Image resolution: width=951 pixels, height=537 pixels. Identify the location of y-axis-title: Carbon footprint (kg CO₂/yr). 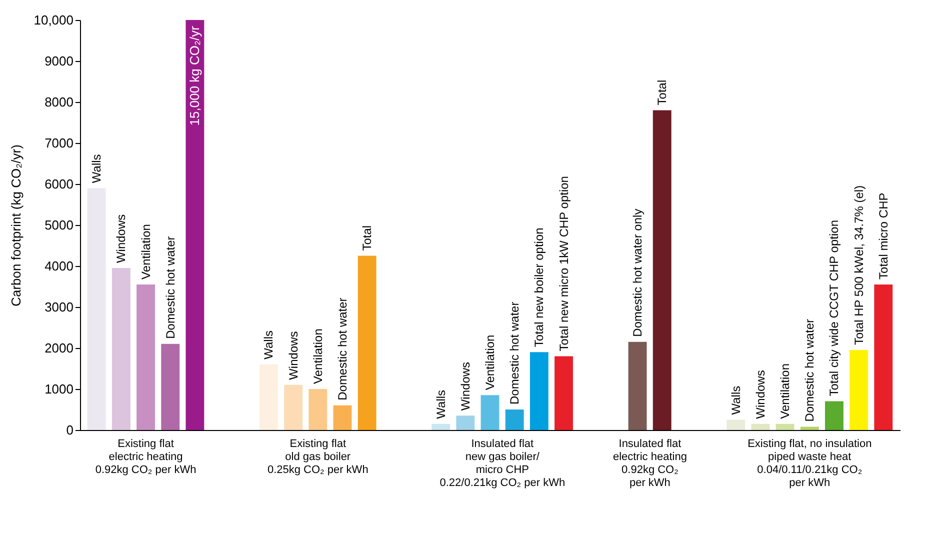
(16, 225).